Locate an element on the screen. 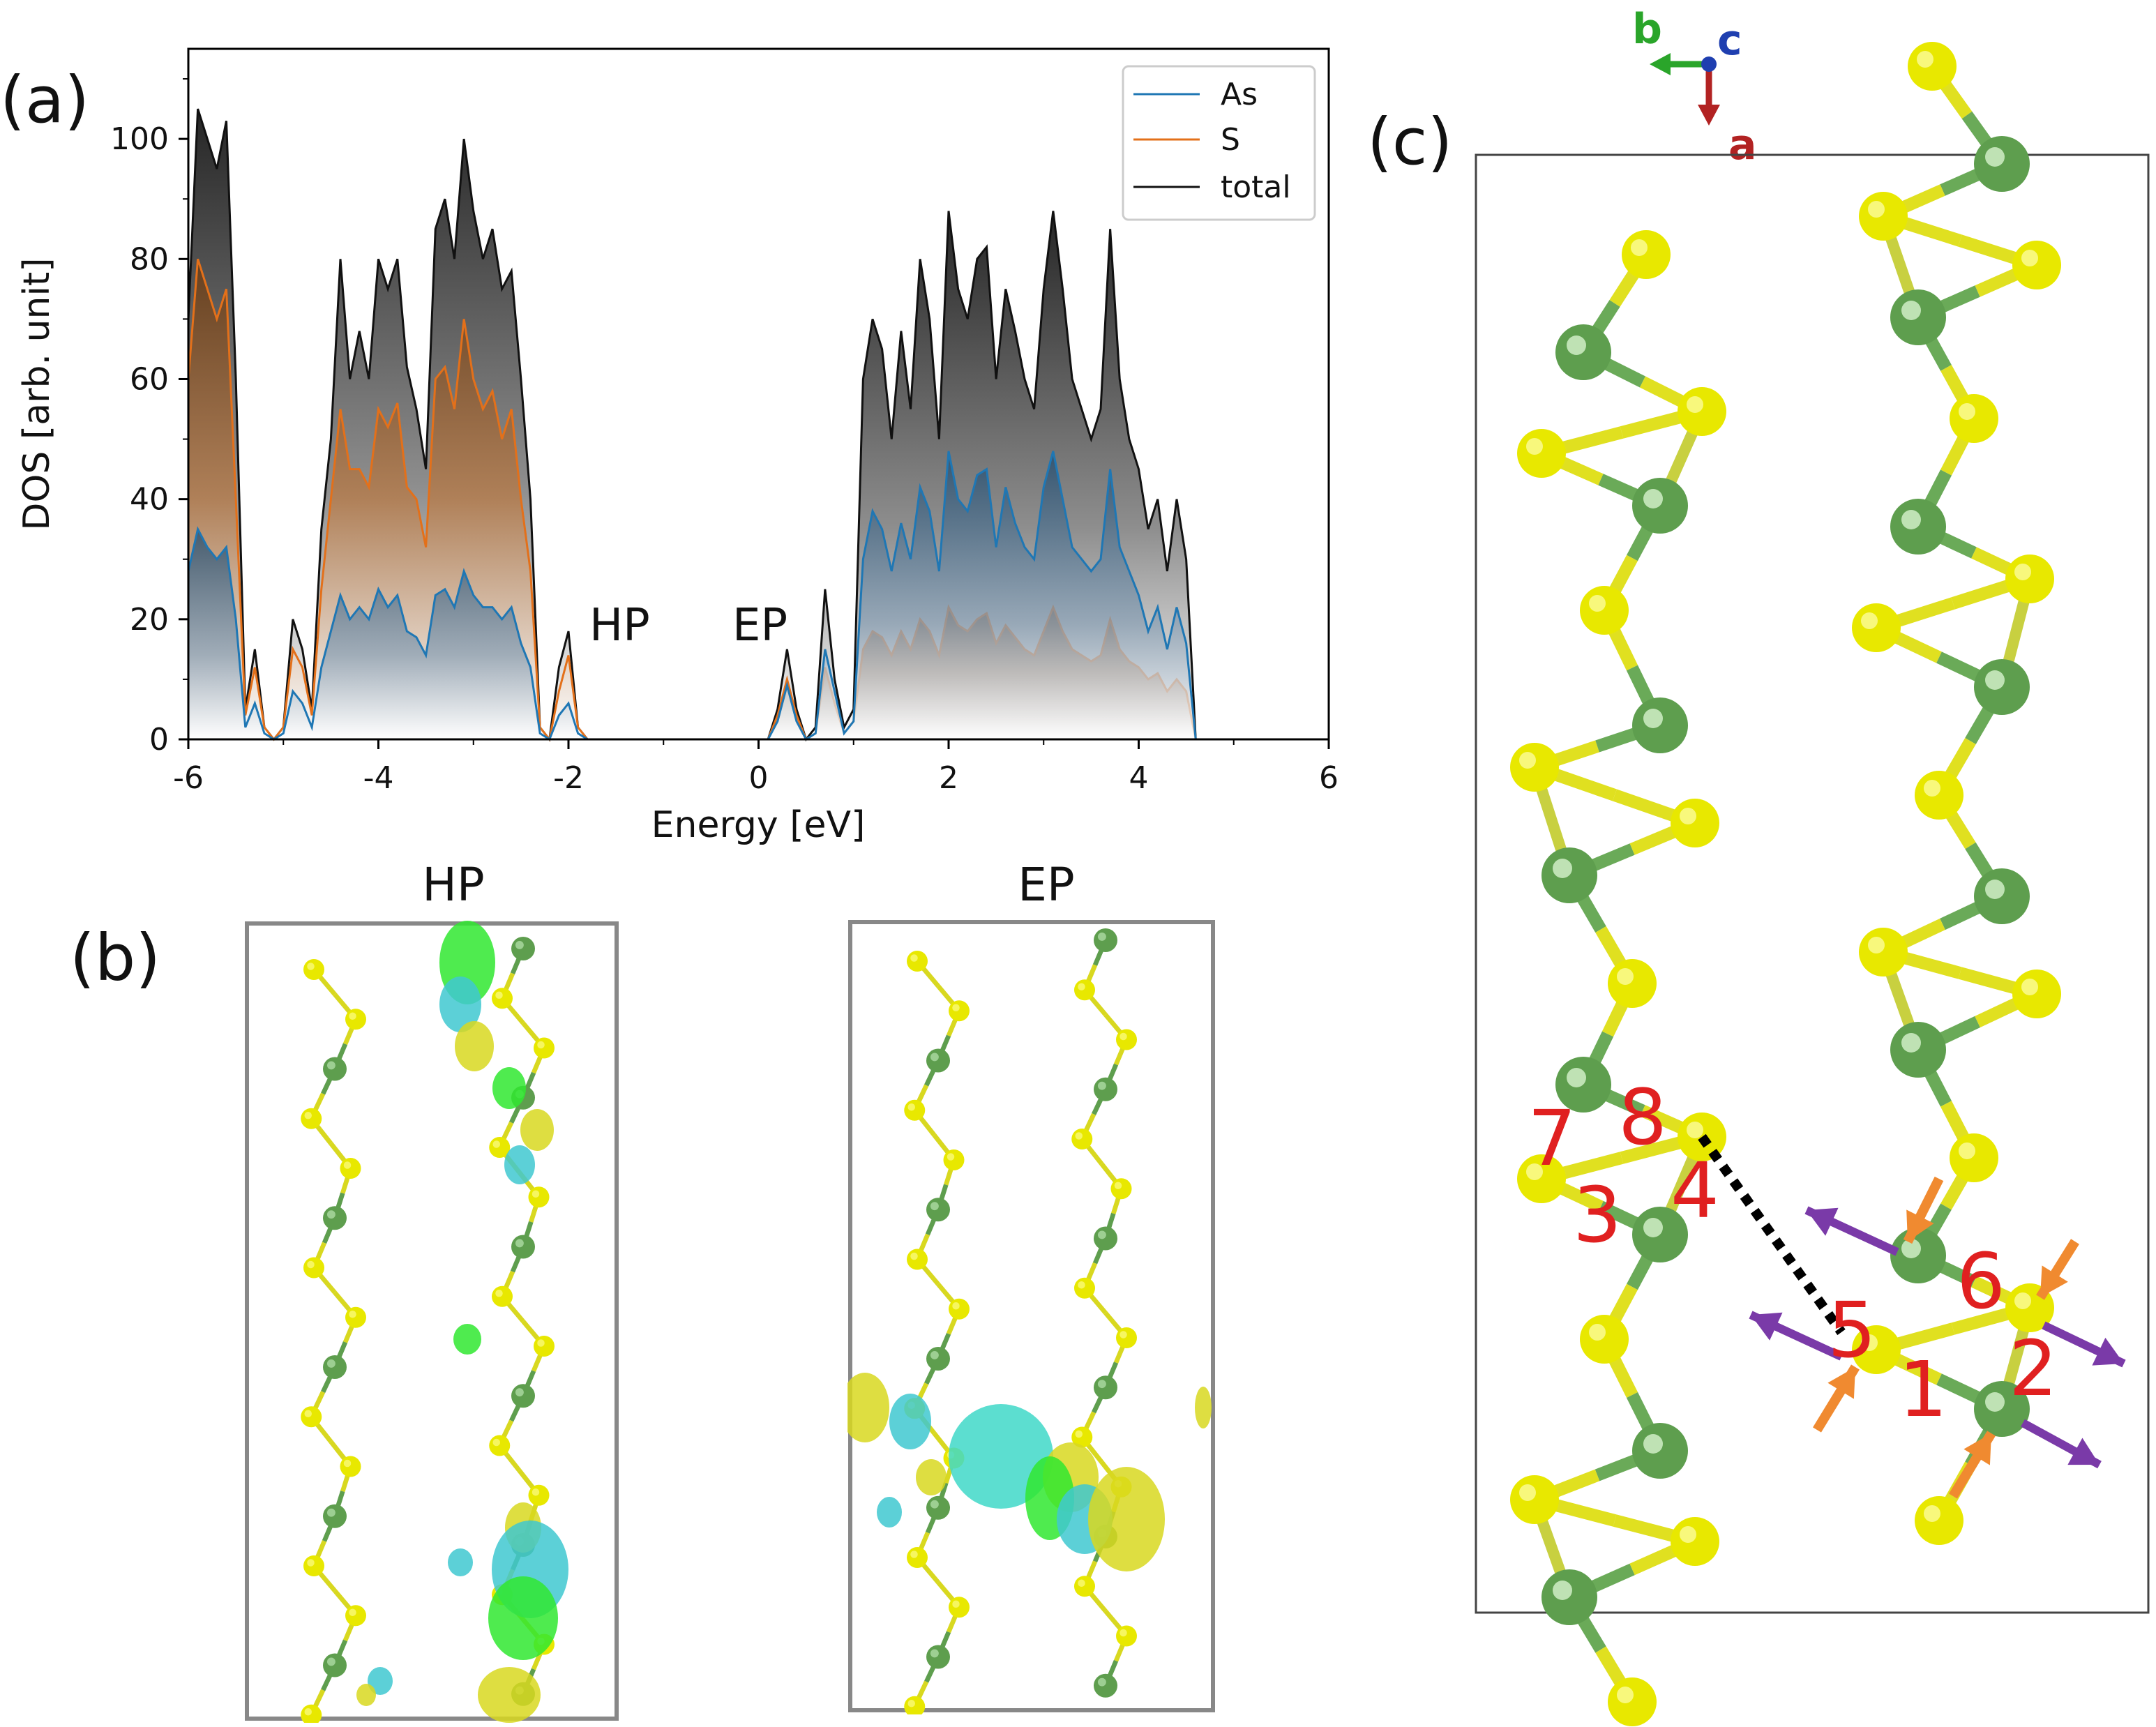 The width and height of the screenshot is (2156, 1727). x-tick-label: -2 is located at coordinates (568, 778).